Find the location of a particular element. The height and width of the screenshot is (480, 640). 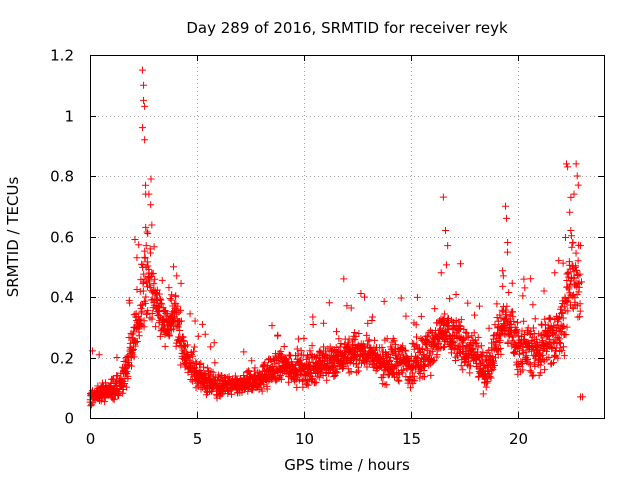

y-tick-label: 0.6 is located at coordinates (62, 238).